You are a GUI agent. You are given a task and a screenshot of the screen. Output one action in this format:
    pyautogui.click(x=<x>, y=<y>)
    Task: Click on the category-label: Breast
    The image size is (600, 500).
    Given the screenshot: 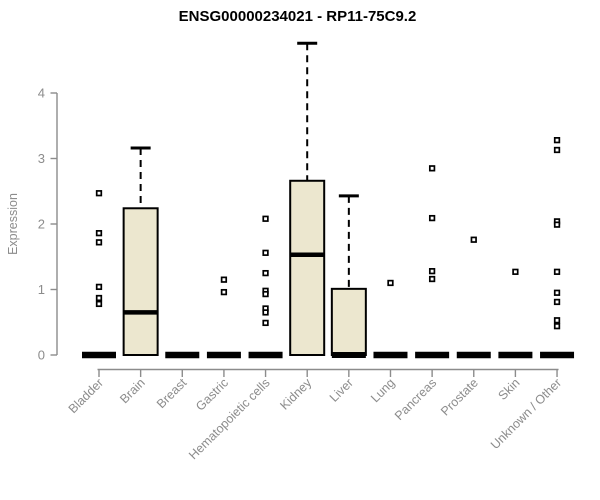 What is the action you would take?
    pyautogui.click(x=172, y=393)
    